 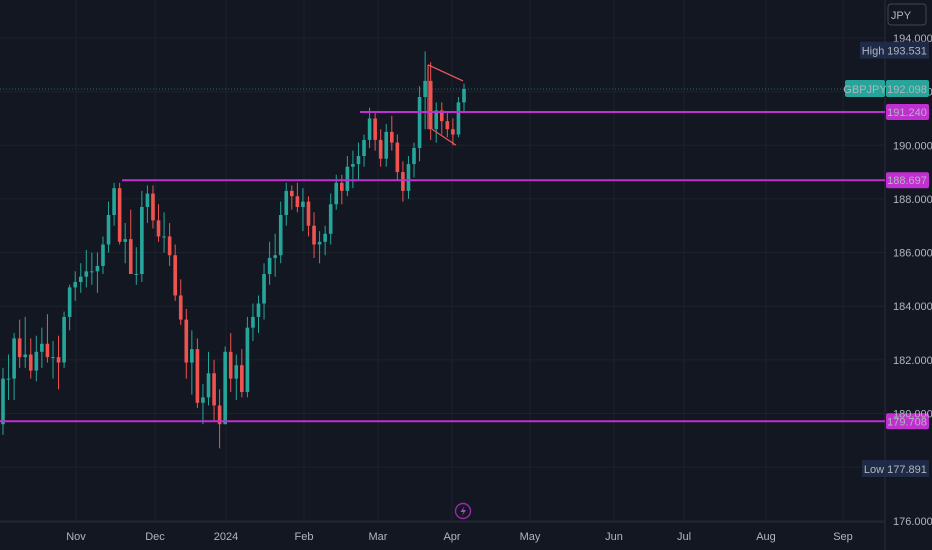 What do you see at coordinates (530, 537) in the screenshot?
I see `time-tick-label: May` at bounding box center [530, 537].